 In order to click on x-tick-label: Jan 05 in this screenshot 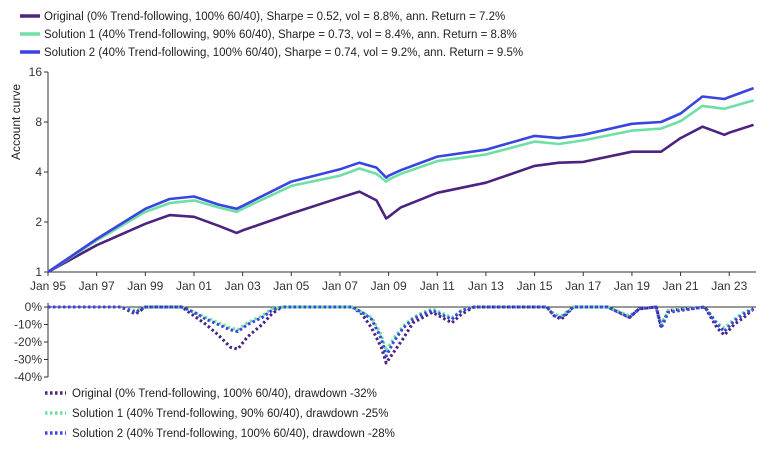, I will do `click(291, 286)`.